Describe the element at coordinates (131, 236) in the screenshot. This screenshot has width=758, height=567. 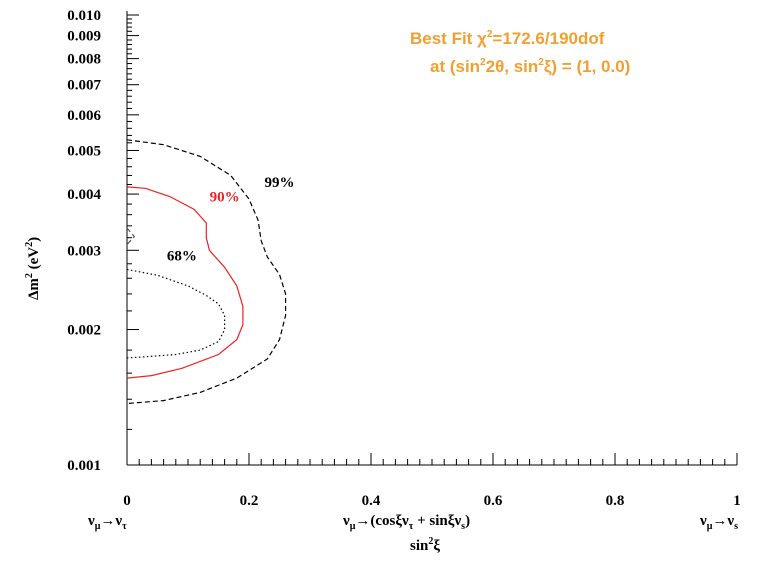
I see `contour-island` at that location.